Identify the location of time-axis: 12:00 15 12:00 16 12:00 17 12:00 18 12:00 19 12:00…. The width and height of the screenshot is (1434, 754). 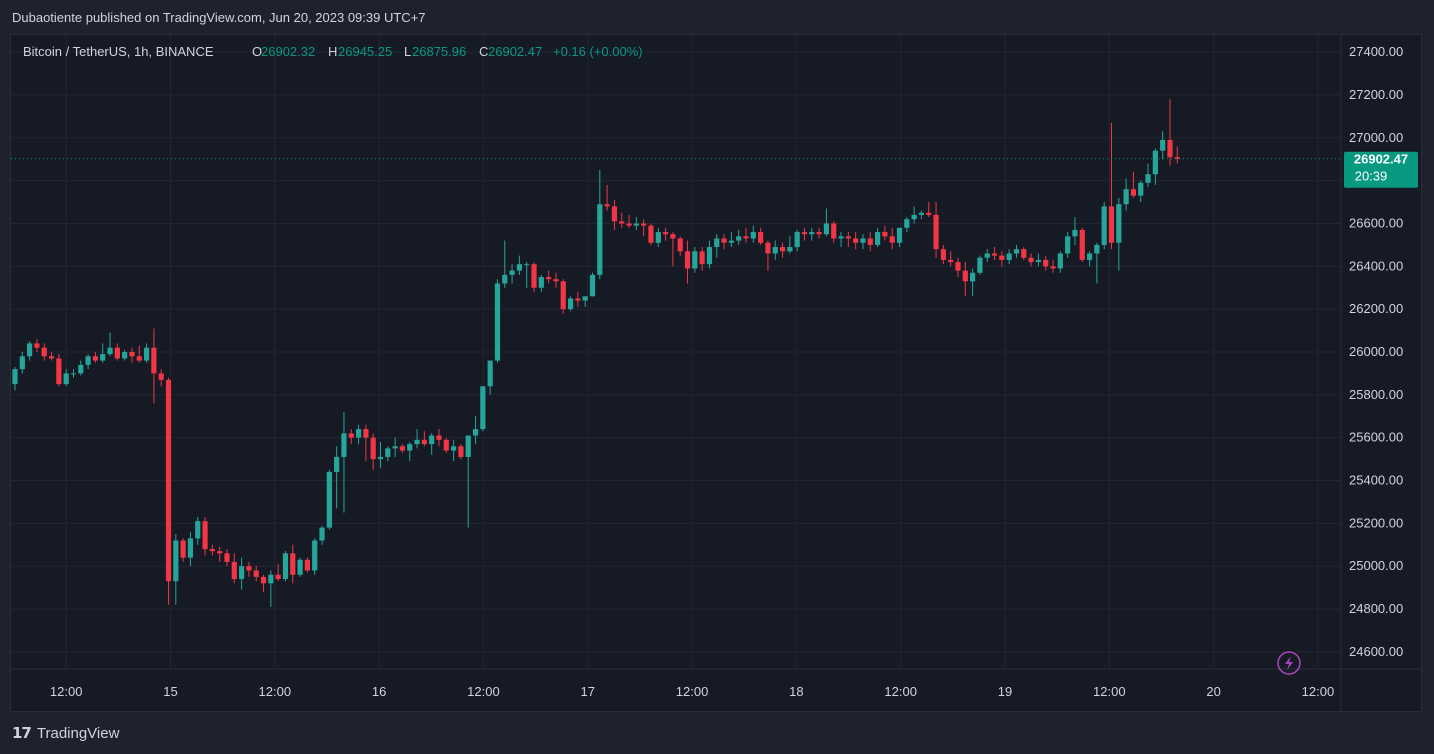
(692, 691).